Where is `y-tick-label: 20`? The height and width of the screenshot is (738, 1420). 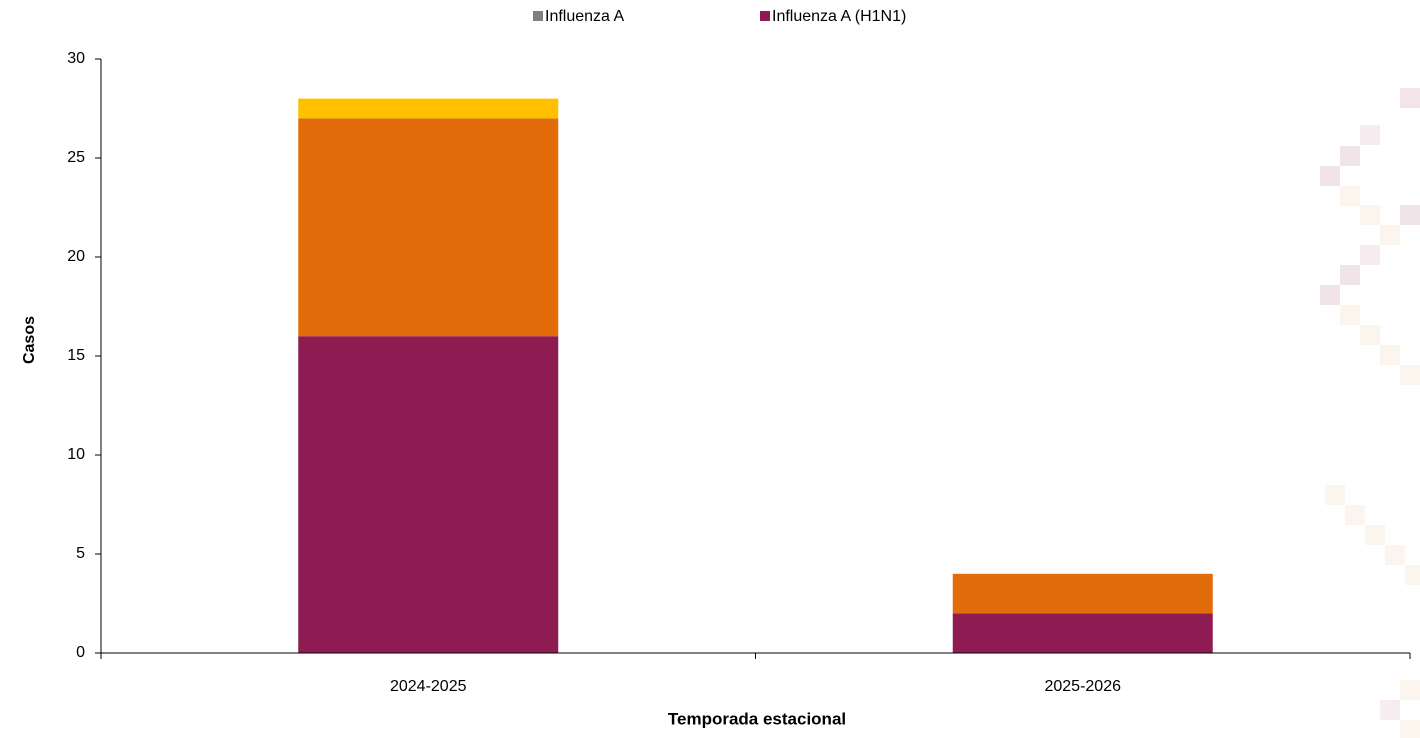 y-tick-label: 20 is located at coordinates (76, 256).